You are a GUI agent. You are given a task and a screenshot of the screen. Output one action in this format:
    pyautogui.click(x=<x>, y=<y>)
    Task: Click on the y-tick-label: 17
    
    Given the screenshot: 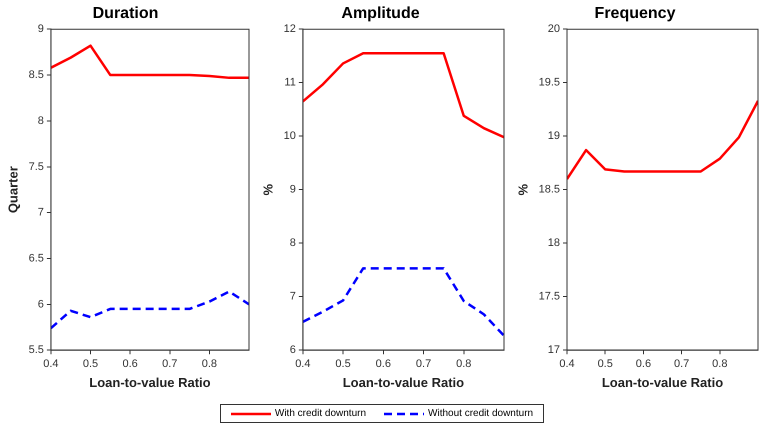 What is the action you would take?
    pyautogui.click(x=554, y=350)
    